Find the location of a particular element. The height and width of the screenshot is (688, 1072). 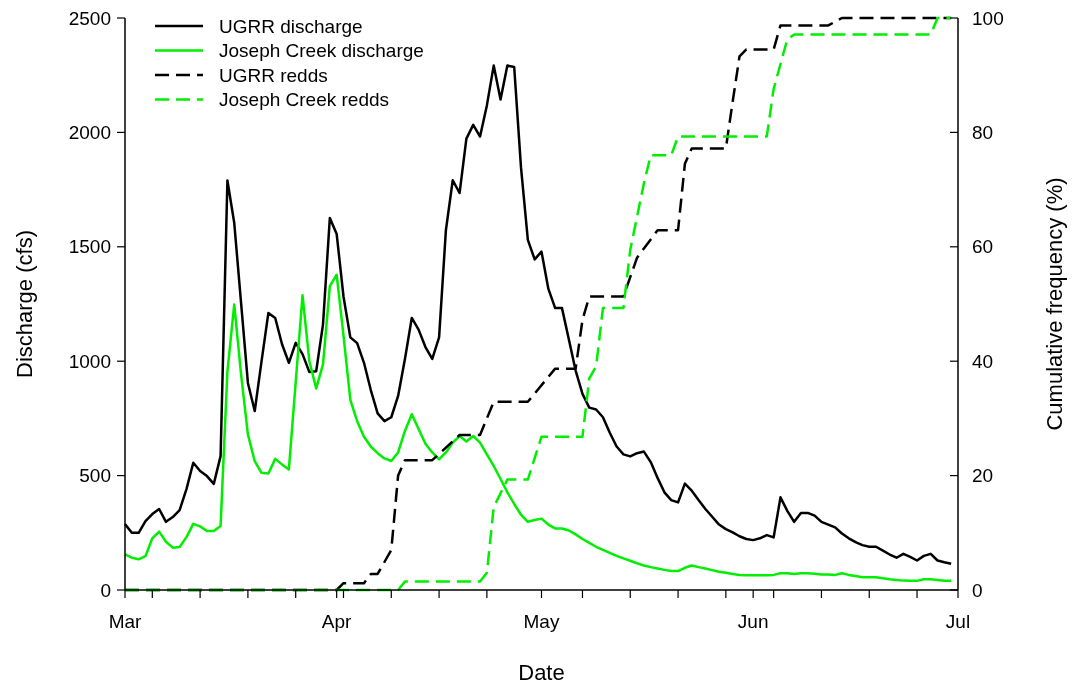

x-tick-label: May is located at coordinates (541, 621).